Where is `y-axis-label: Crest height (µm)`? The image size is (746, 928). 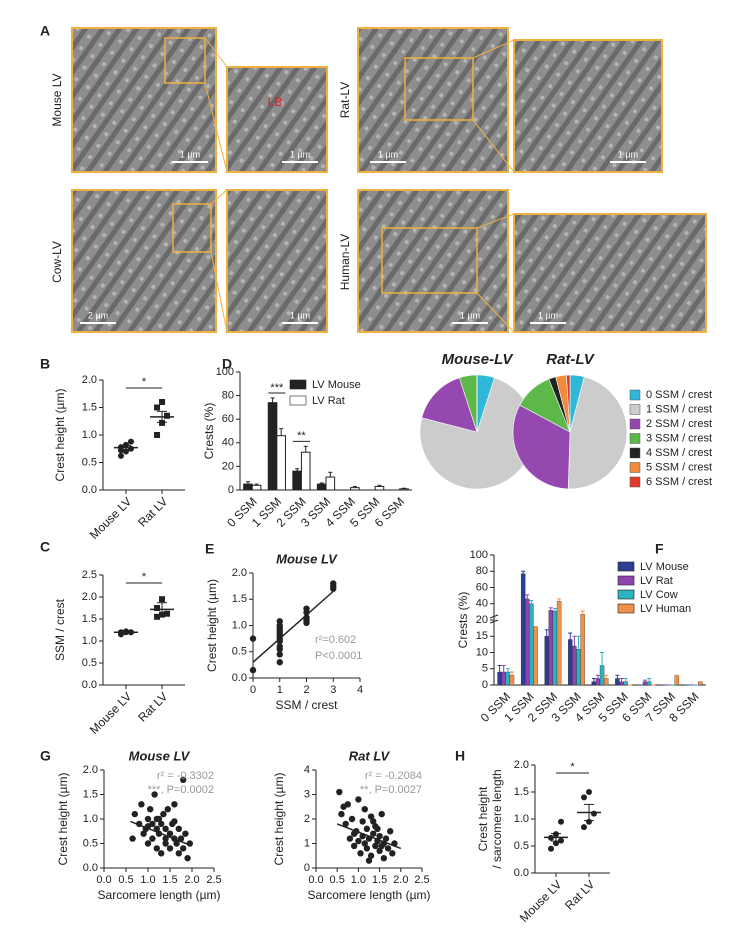
y-axis-label: Crest height (µm) is located at coordinates (60, 435).